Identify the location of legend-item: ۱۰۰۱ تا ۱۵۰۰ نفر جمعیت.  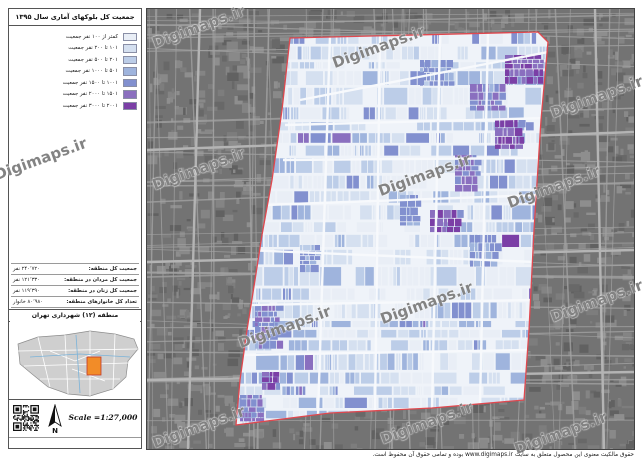
(75, 83).